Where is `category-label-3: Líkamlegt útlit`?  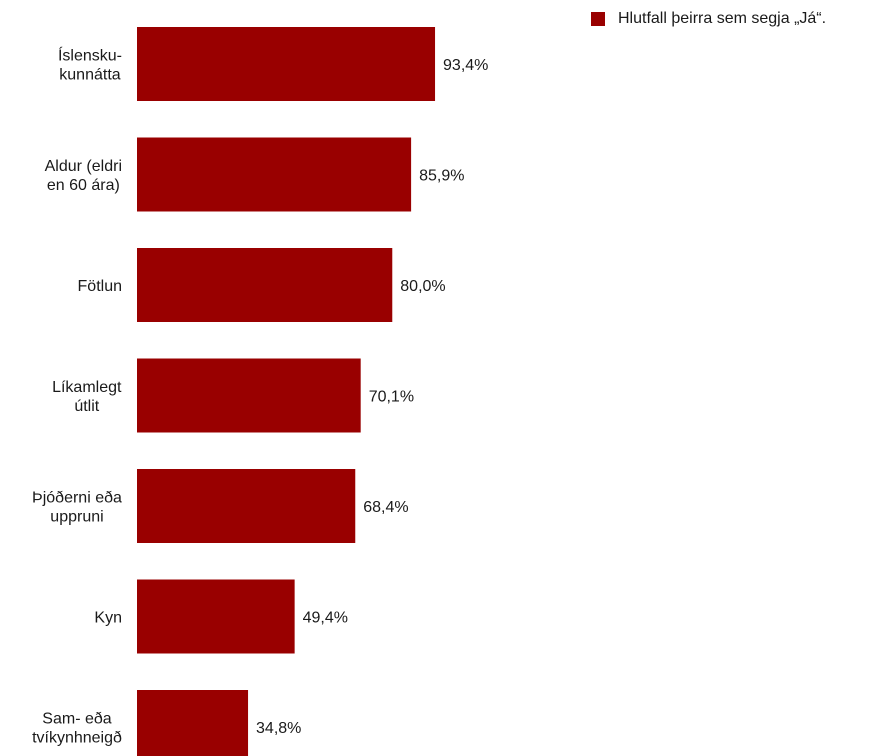 category-label-3: Líkamlegt útlit is located at coordinates (87, 397).